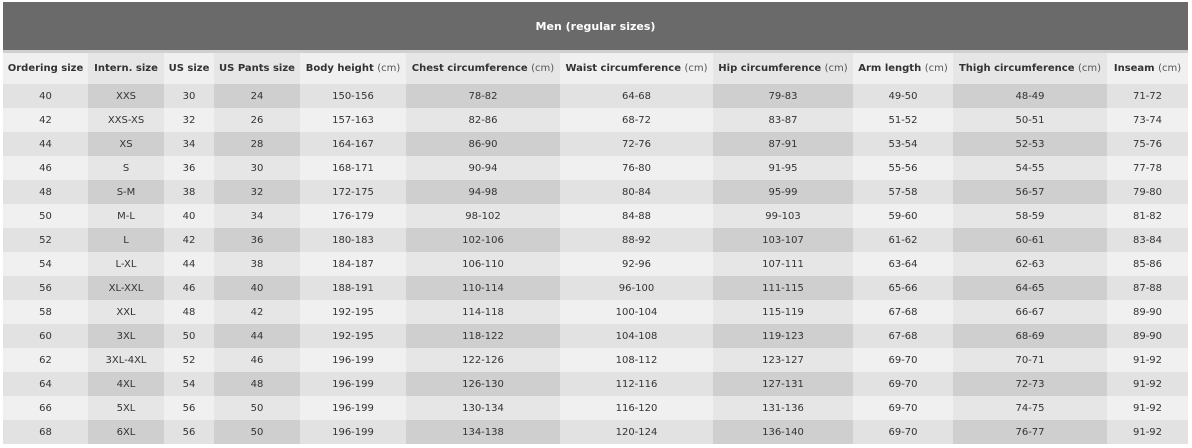 This screenshot has height=448, width=1192. I want to click on table-cell: 136-140, so click(783, 432).